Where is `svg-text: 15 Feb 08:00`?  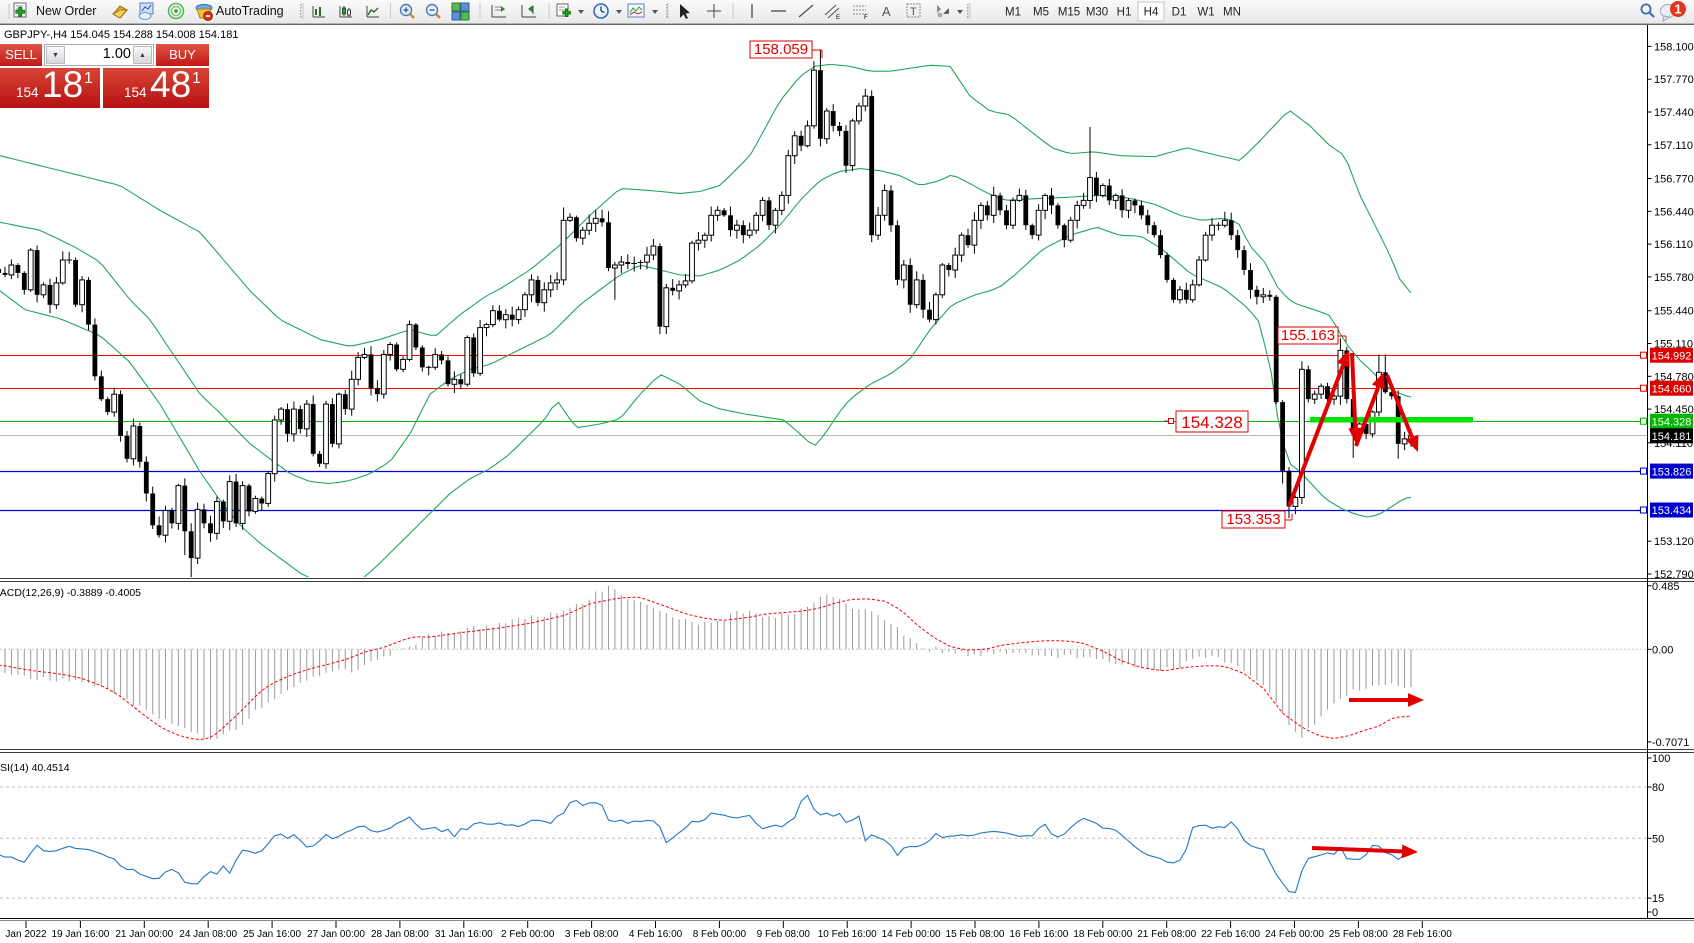
svg-text: 15 Feb 08:00 is located at coordinates (975, 934).